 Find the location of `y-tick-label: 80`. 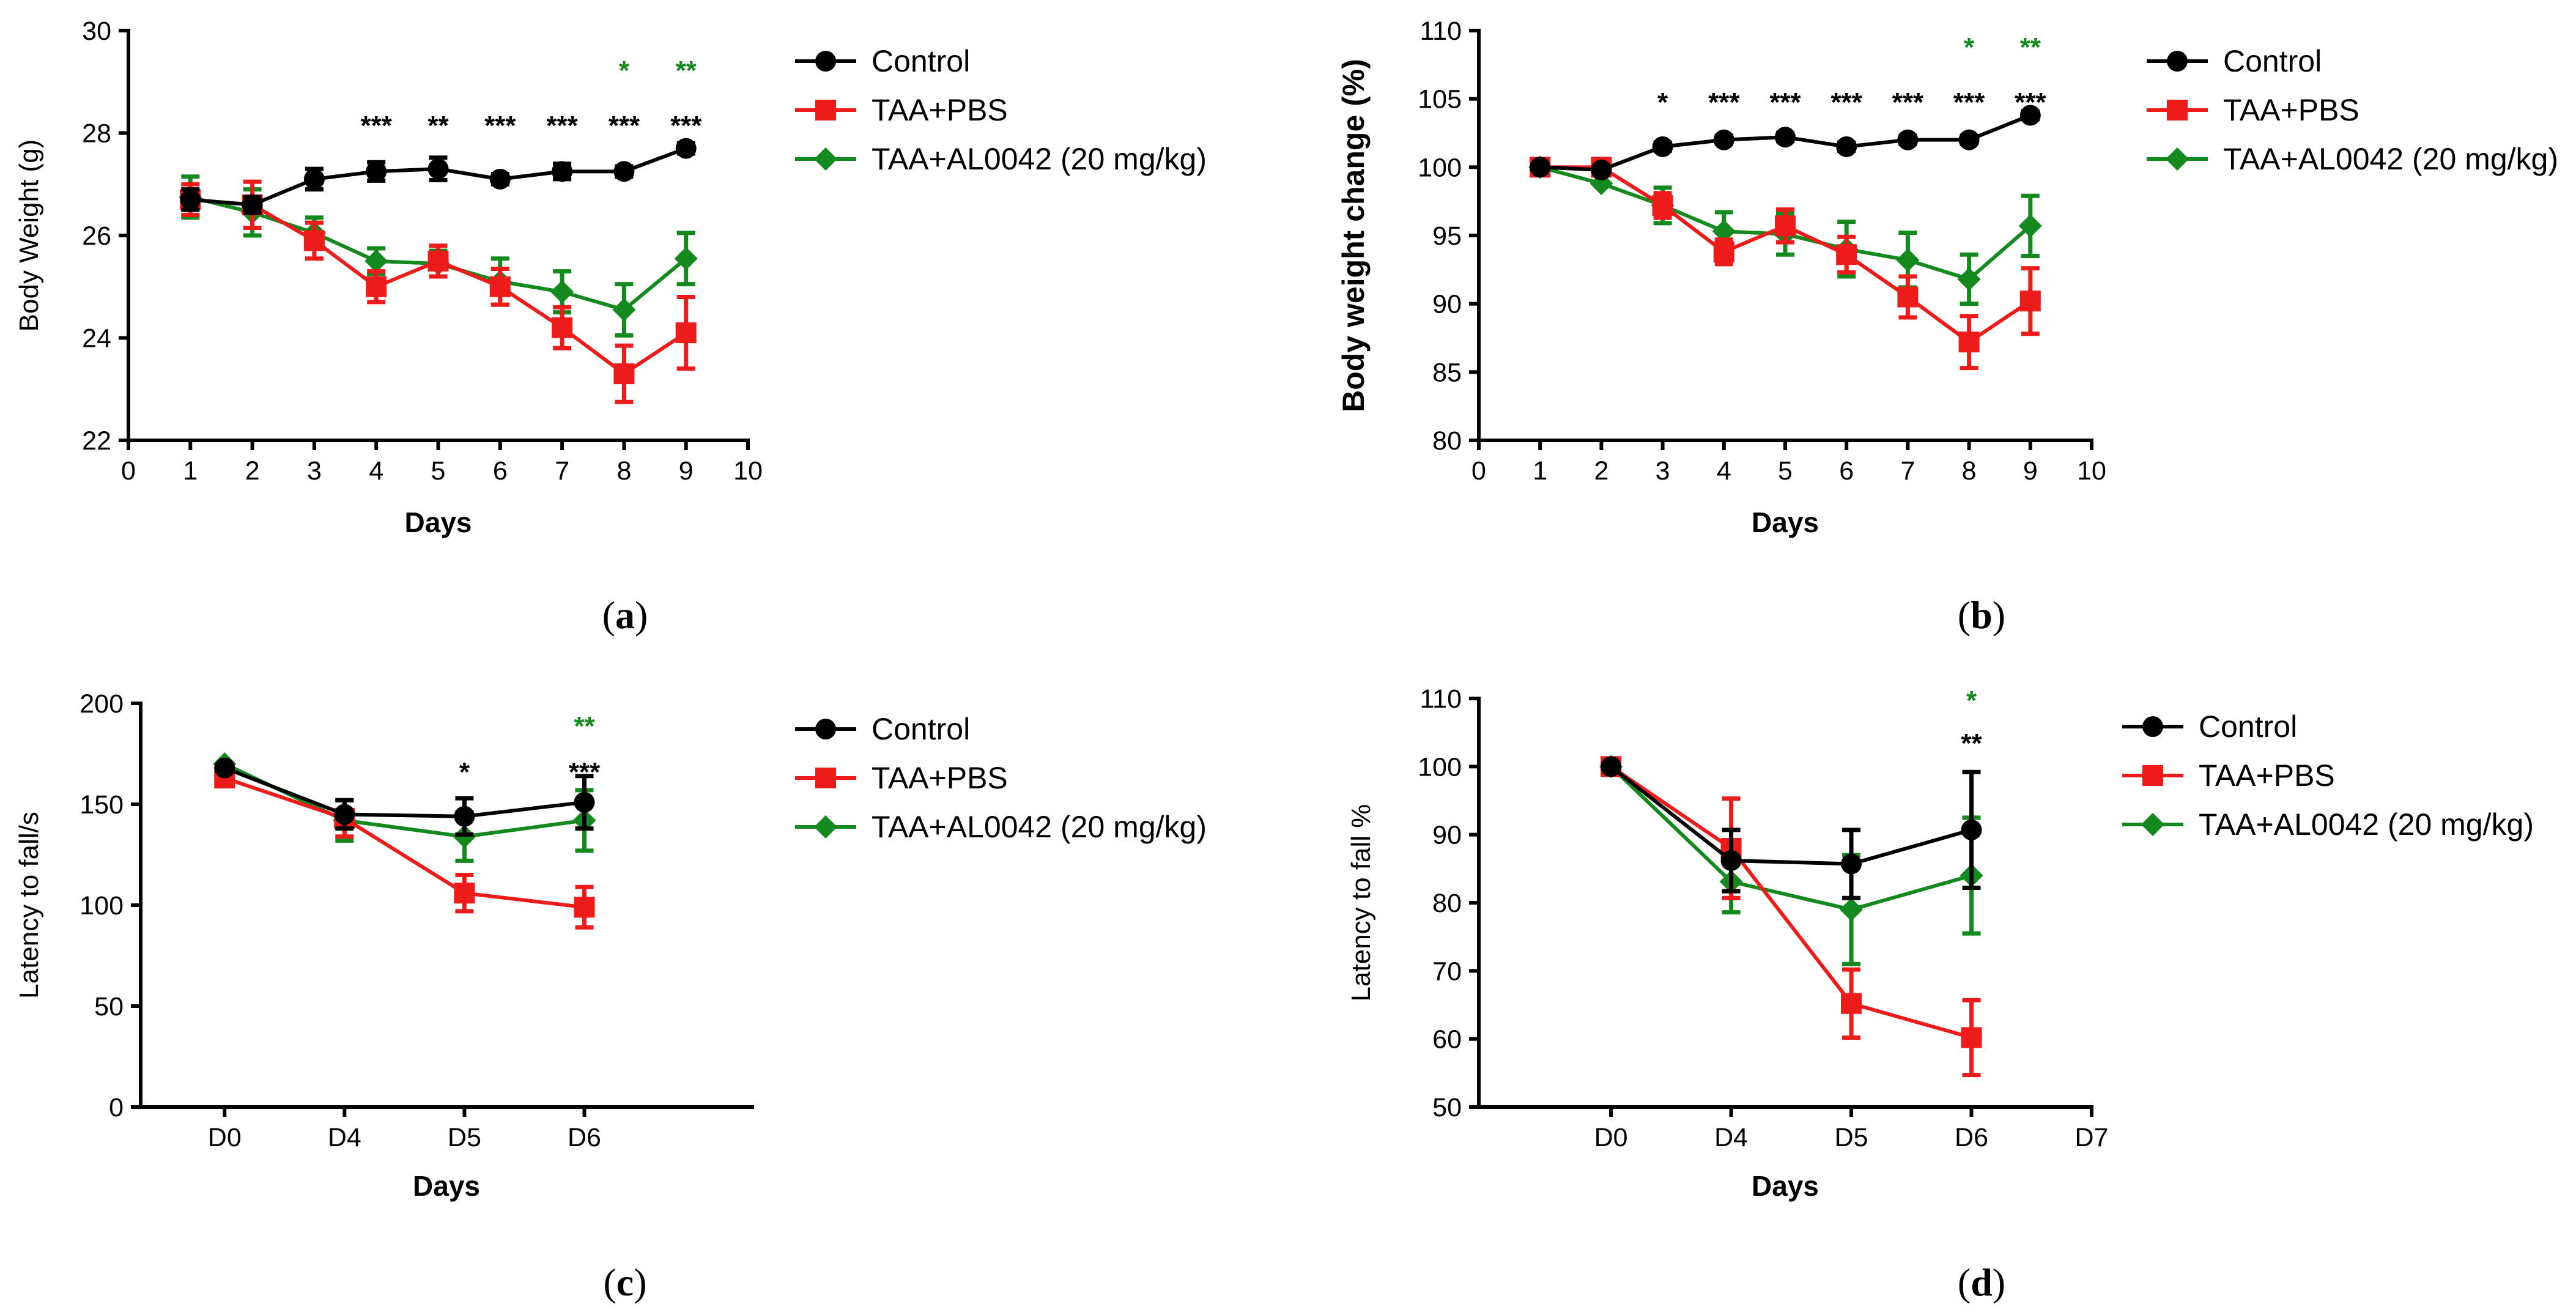

y-tick-label: 80 is located at coordinates (1447, 903).